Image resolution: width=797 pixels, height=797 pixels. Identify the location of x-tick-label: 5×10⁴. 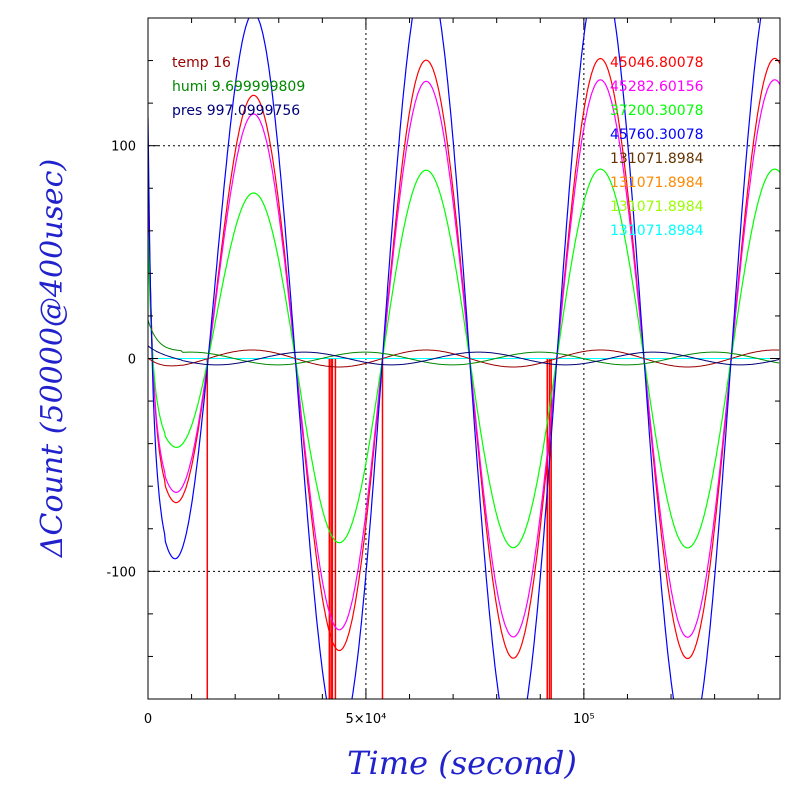
(365, 719).